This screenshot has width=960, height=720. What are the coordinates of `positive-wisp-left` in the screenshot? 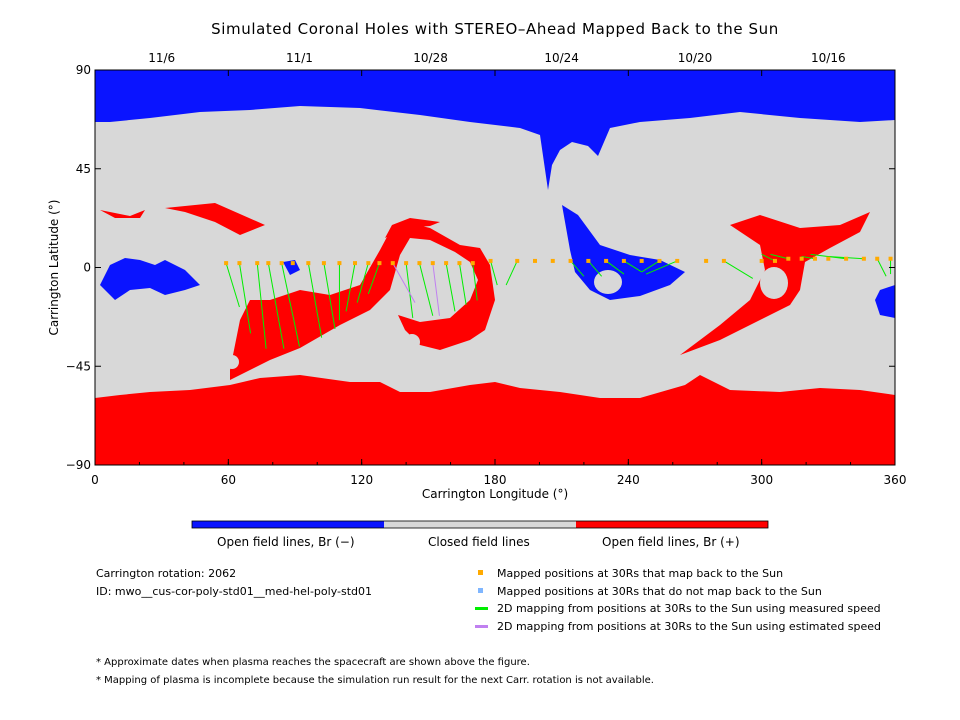 It's located at (122, 214).